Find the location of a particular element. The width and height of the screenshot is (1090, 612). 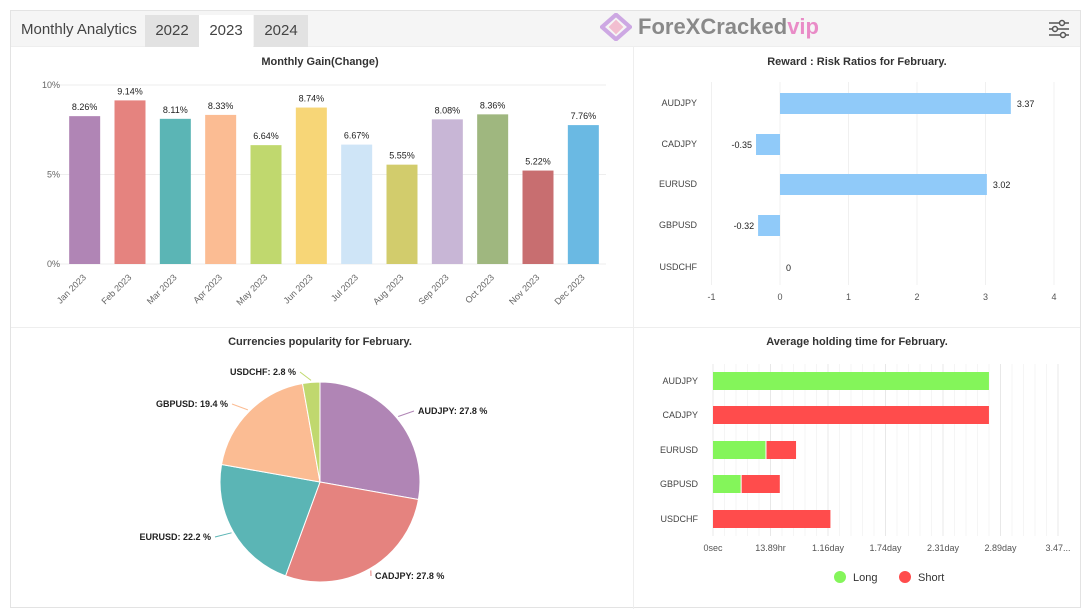

x-tick-label: 0 is located at coordinates (779, 297).